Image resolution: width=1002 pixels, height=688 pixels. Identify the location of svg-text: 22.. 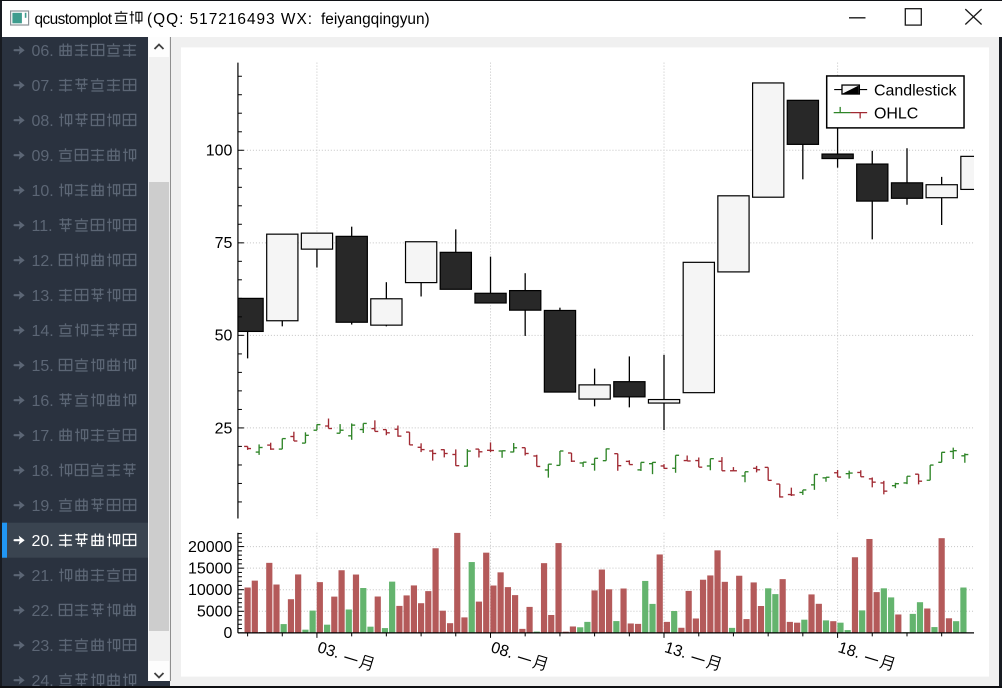
(43, 611).